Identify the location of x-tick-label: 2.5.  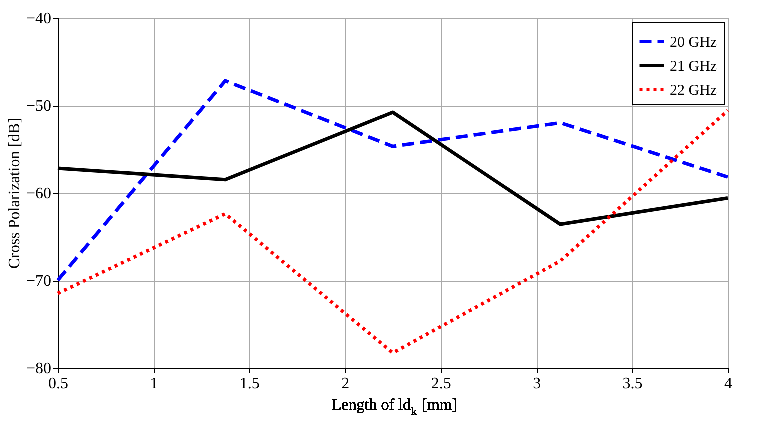
(441, 384).